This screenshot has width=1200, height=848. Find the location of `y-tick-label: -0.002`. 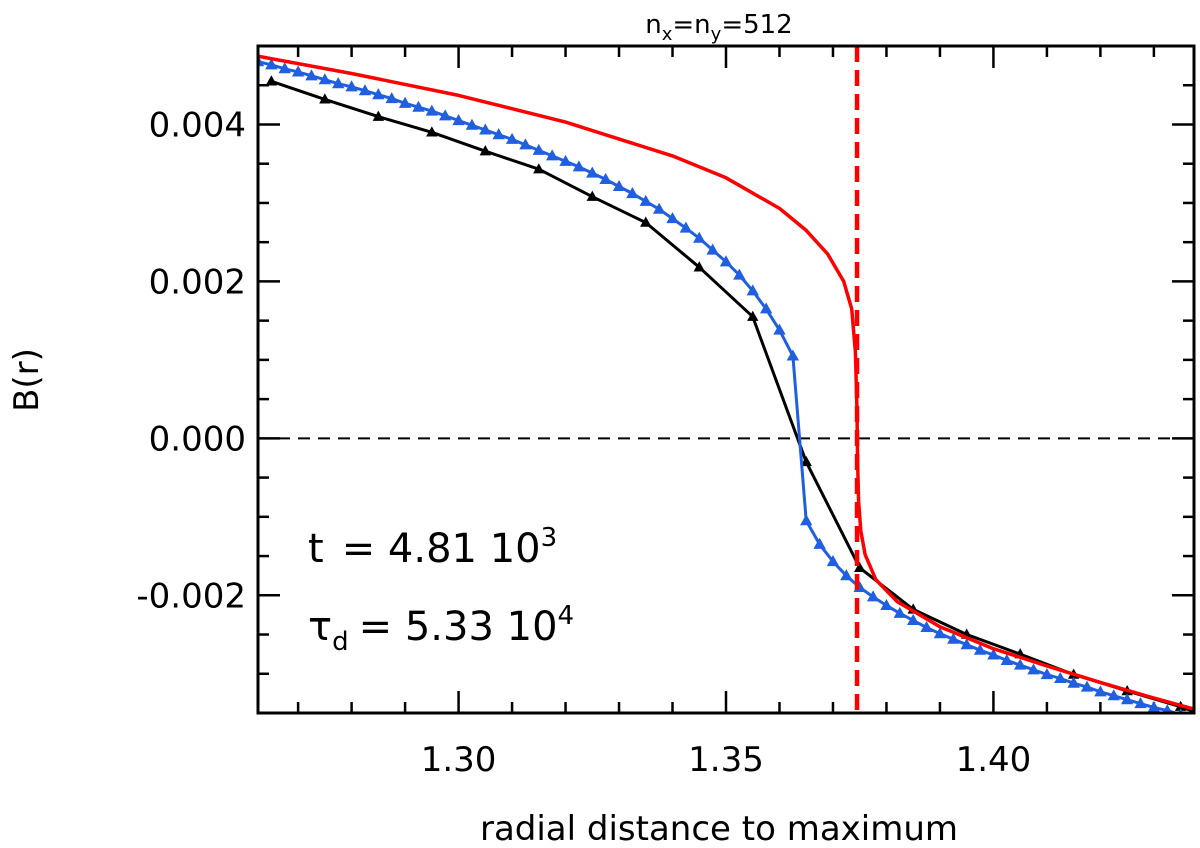

y-tick-label: -0.002 is located at coordinates (191, 596).